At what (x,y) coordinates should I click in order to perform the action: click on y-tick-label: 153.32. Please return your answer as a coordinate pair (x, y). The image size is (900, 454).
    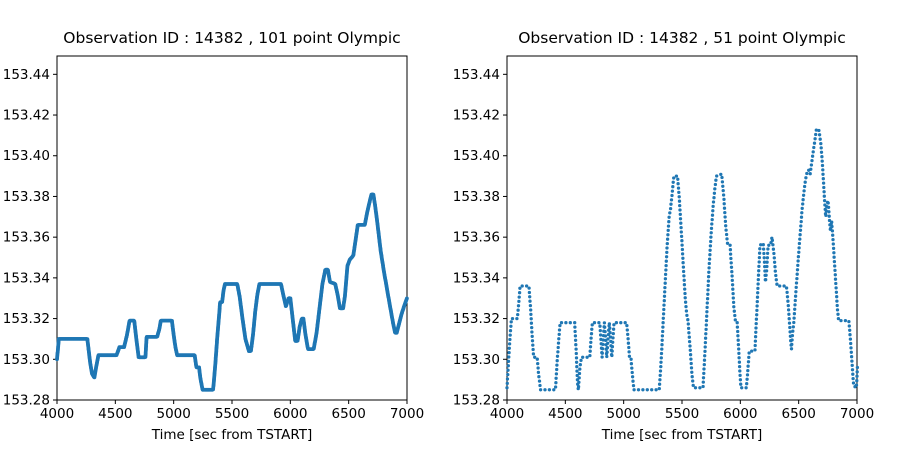
    Looking at the image, I should click on (476, 319).